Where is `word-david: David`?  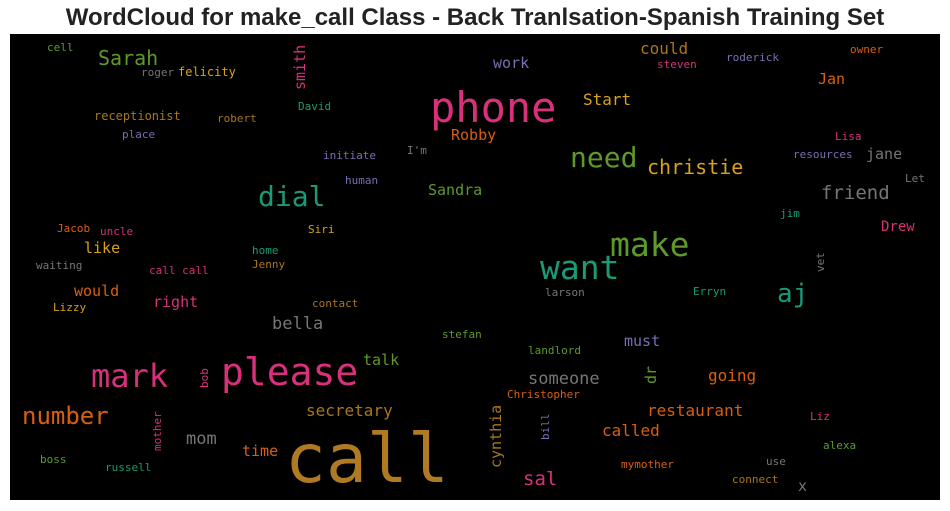
word-david: David is located at coordinates (315, 106).